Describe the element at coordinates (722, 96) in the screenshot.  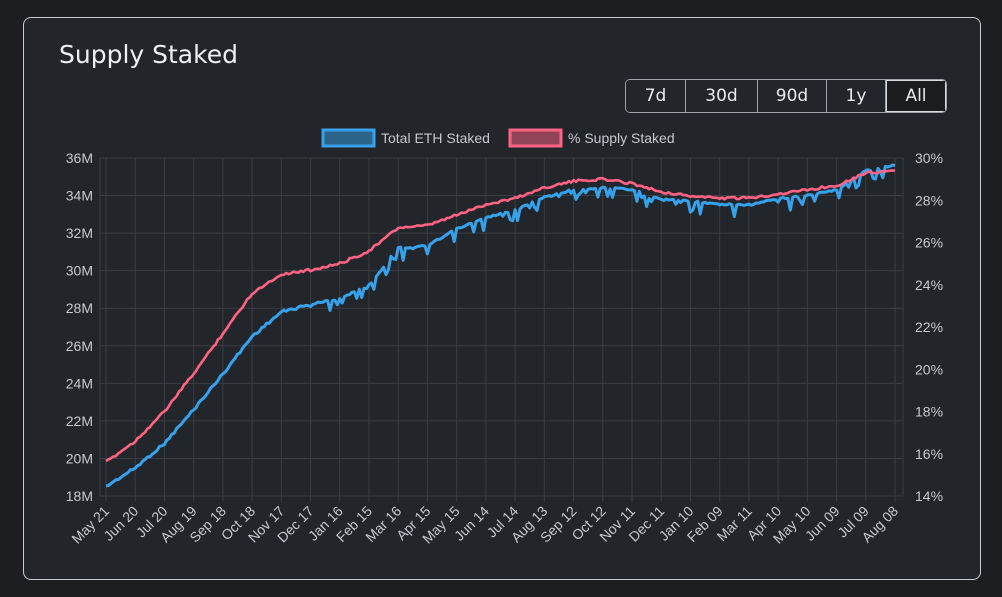
I see `range-30d-button: 30d` at that location.